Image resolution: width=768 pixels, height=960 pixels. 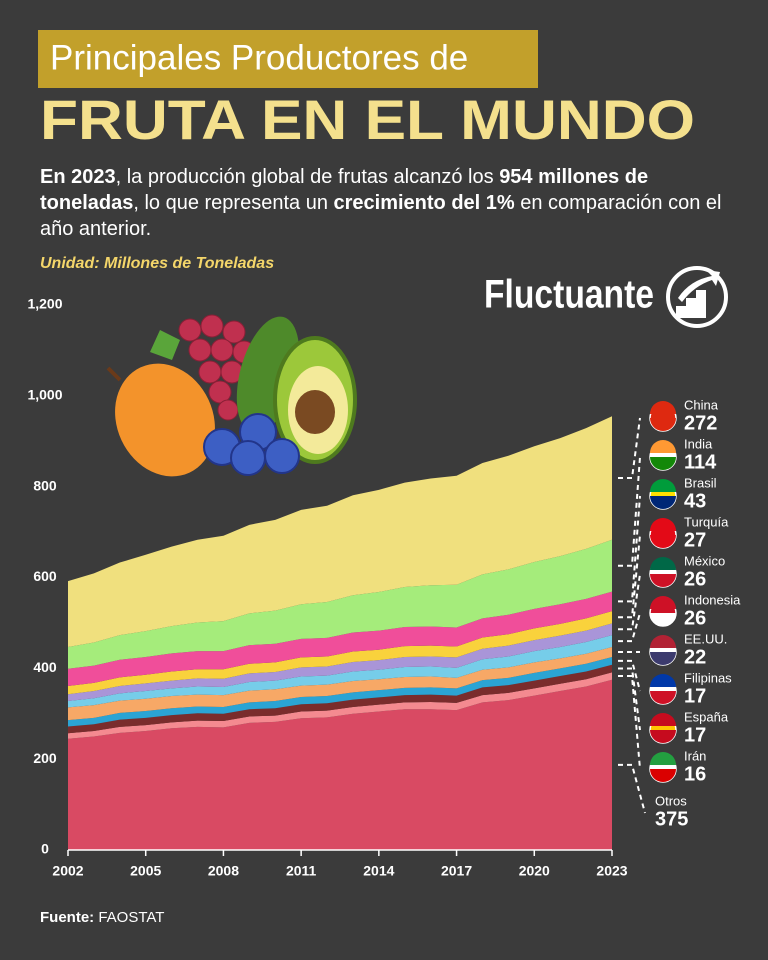 I want to click on description-segment: crecimiento del 1%, so click(x=424, y=203).